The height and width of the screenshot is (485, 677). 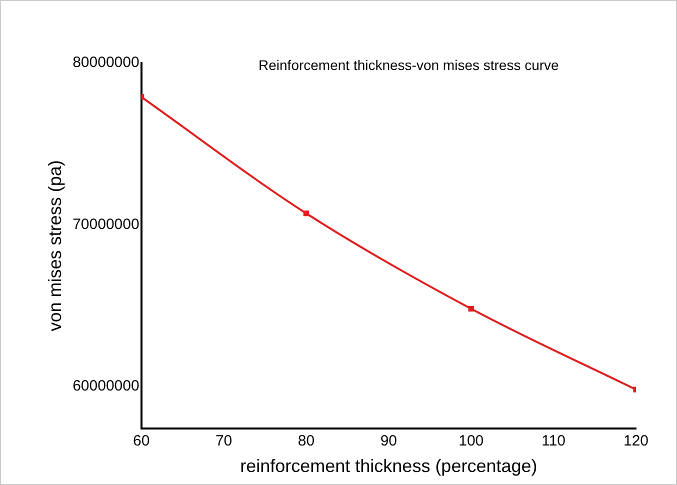 What do you see at coordinates (141, 441) in the screenshot?
I see `x-tick-label: 60` at bounding box center [141, 441].